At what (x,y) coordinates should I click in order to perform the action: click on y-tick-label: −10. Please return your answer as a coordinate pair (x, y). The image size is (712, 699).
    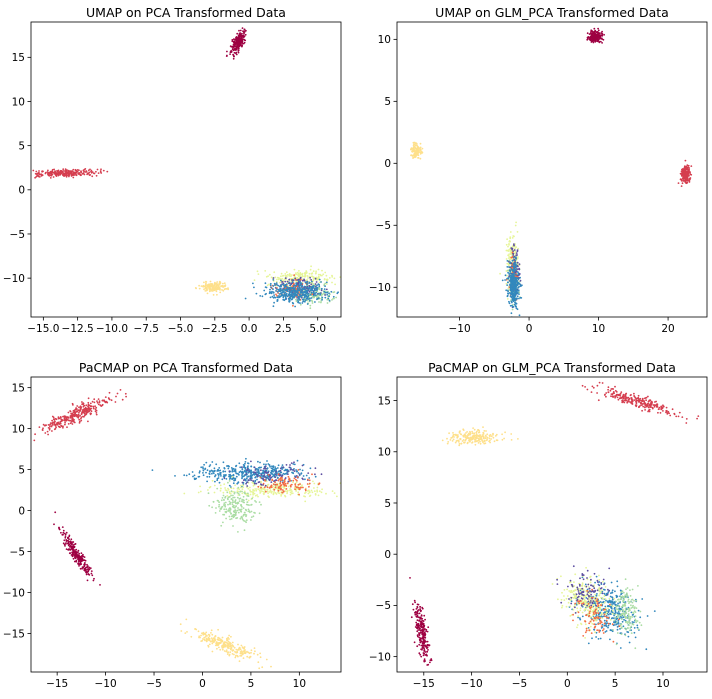
    Looking at the image, I should click on (380, 288).